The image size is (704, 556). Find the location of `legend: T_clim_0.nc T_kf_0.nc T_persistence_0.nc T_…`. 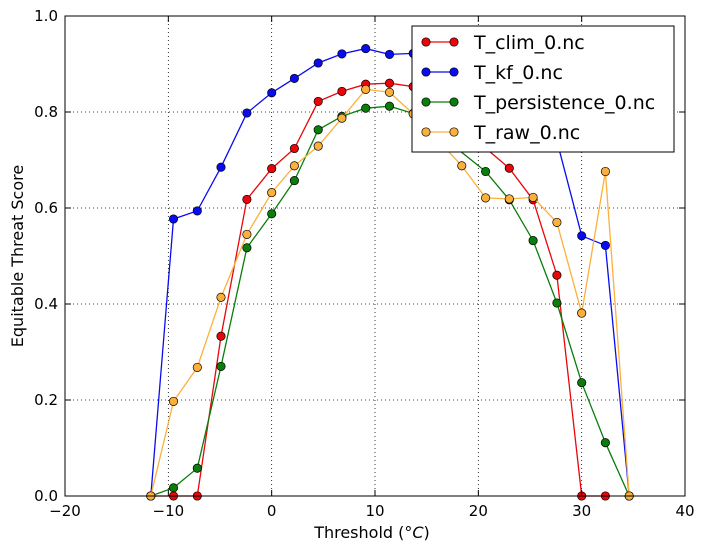

legend: T_clim_0.nc T_kf_0.nc T_persistence_0.nc T_… is located at coordinates (543, 89).